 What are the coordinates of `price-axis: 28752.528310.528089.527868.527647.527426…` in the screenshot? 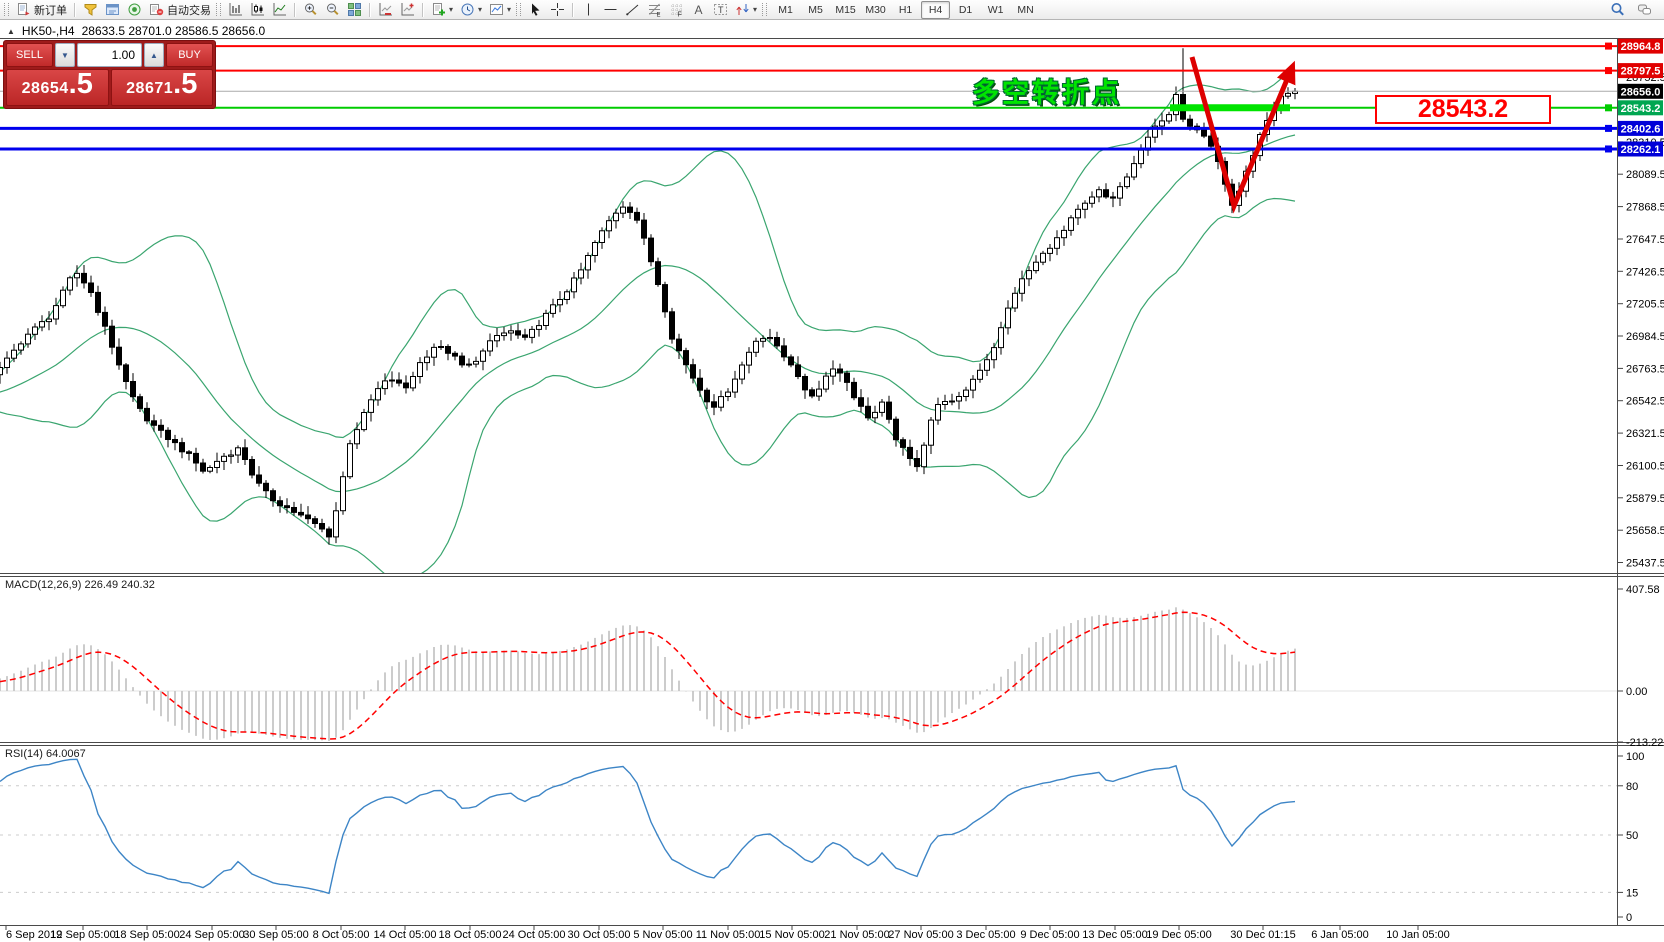 It's located at (1641, 304).